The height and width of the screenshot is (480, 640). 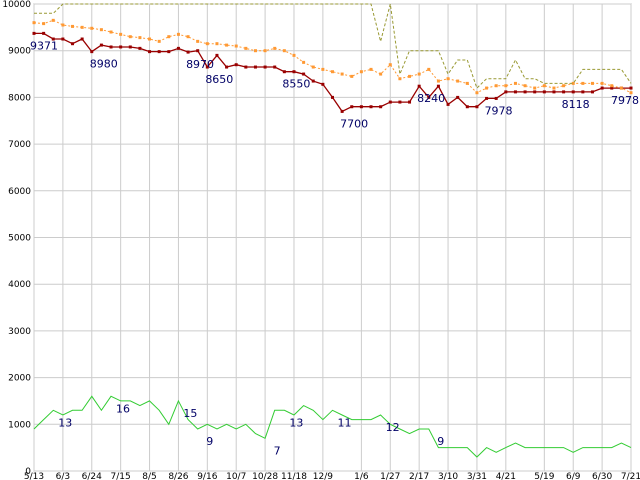 What do you see at coordinates (19, 192) in the screenshot?
I see `y-tick-label: 6000` at bounding box center [19, 192].